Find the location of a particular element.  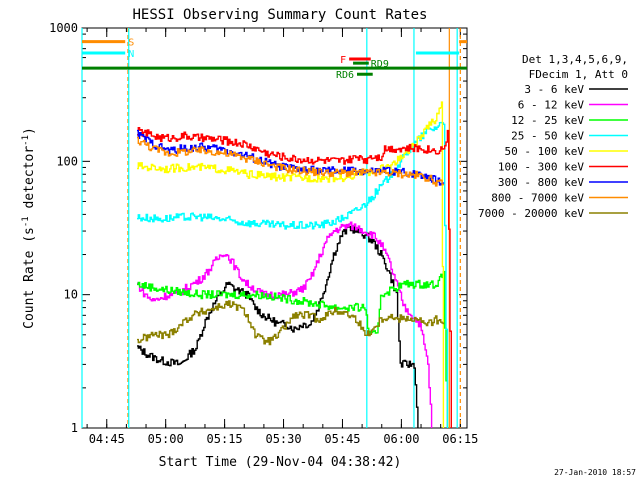

y-axis-label-main: Count Rate (s is located at coordinates (29, 278).